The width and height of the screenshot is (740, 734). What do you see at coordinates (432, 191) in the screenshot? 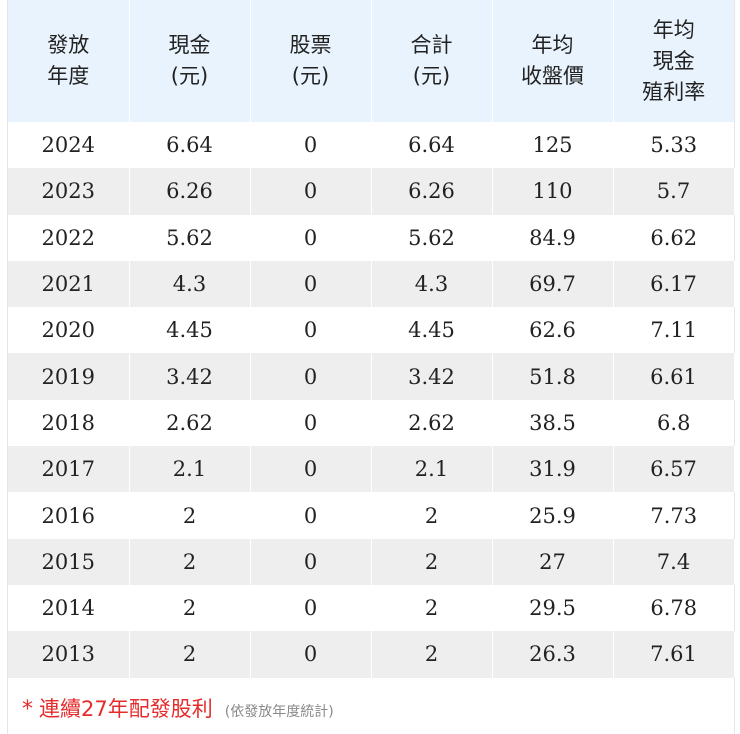
I see `cell-total: 6.26` at bounding box center [432, 191].